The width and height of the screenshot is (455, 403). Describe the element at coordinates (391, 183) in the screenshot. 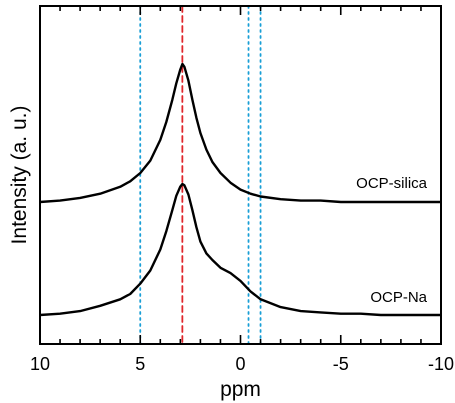

I see `series-label-ocp-silica: OCP-silica` at that location.